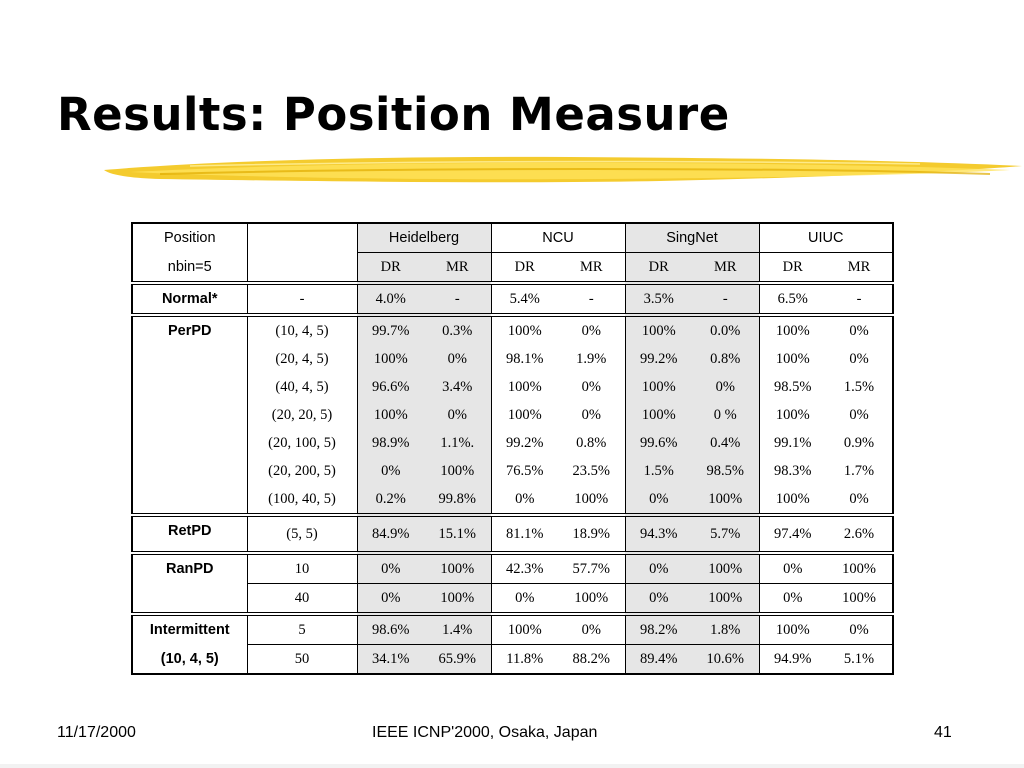 This screenshot has width=1024, height=768. Describe the element at coordinates (792, 443) in the screenshot. I see `value-cell: 99.1%` at that location.